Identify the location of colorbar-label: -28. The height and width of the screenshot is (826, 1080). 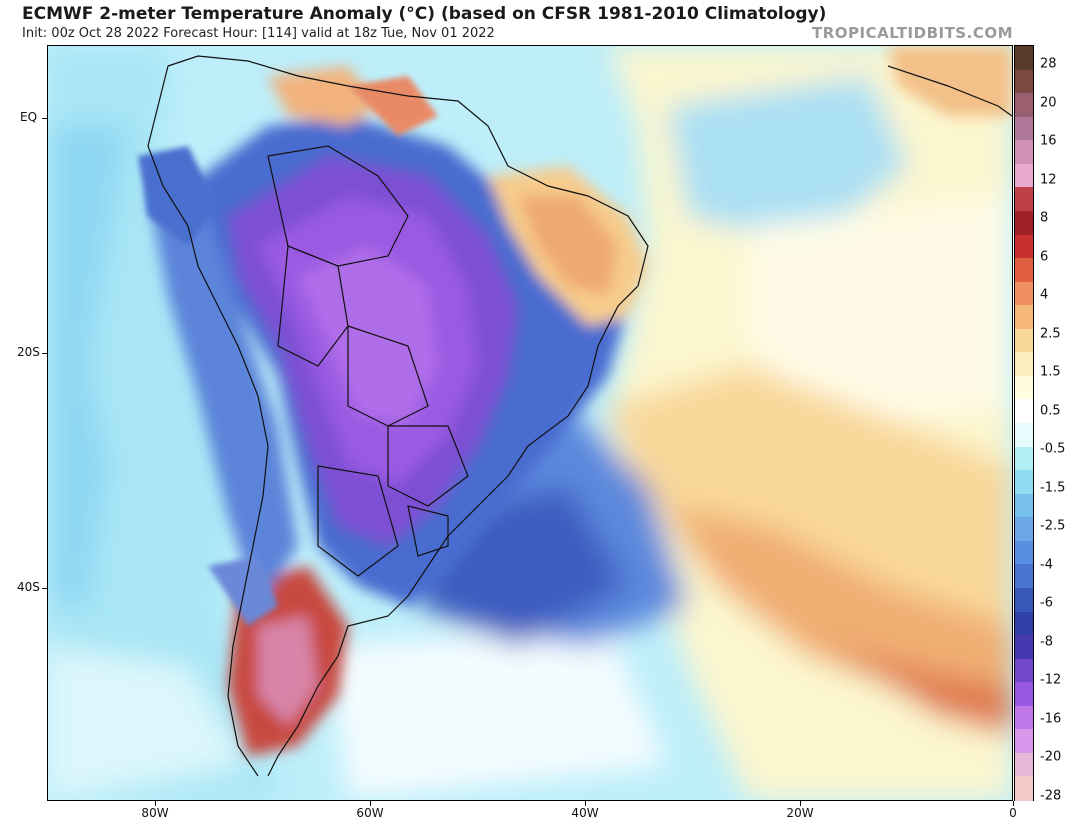
(1051, 795).